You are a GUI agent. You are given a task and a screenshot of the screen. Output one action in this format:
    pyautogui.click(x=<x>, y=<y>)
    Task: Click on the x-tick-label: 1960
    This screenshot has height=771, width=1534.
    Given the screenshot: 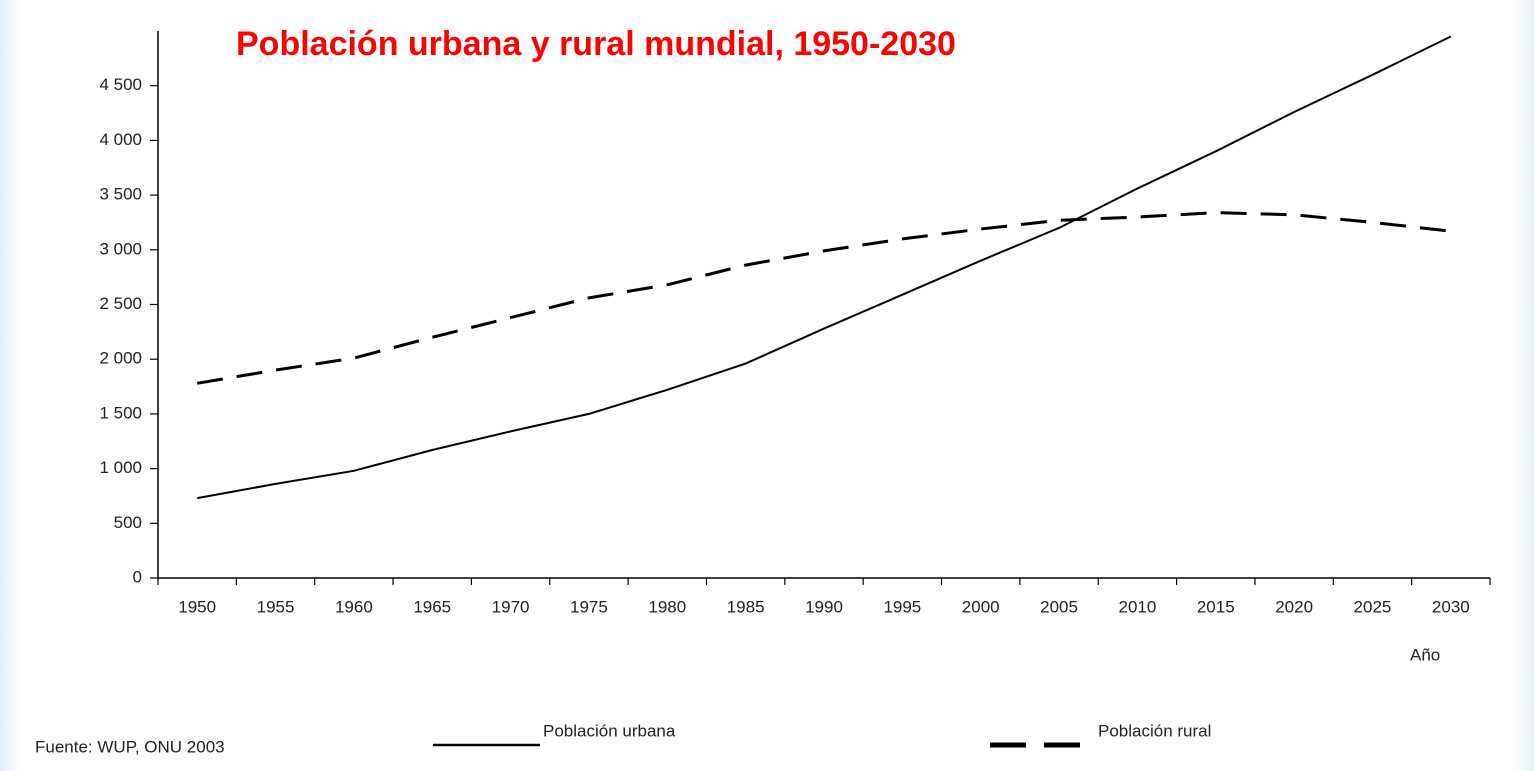 What is the action you would take?
    pyautogui.click(x=354, y=606)
    